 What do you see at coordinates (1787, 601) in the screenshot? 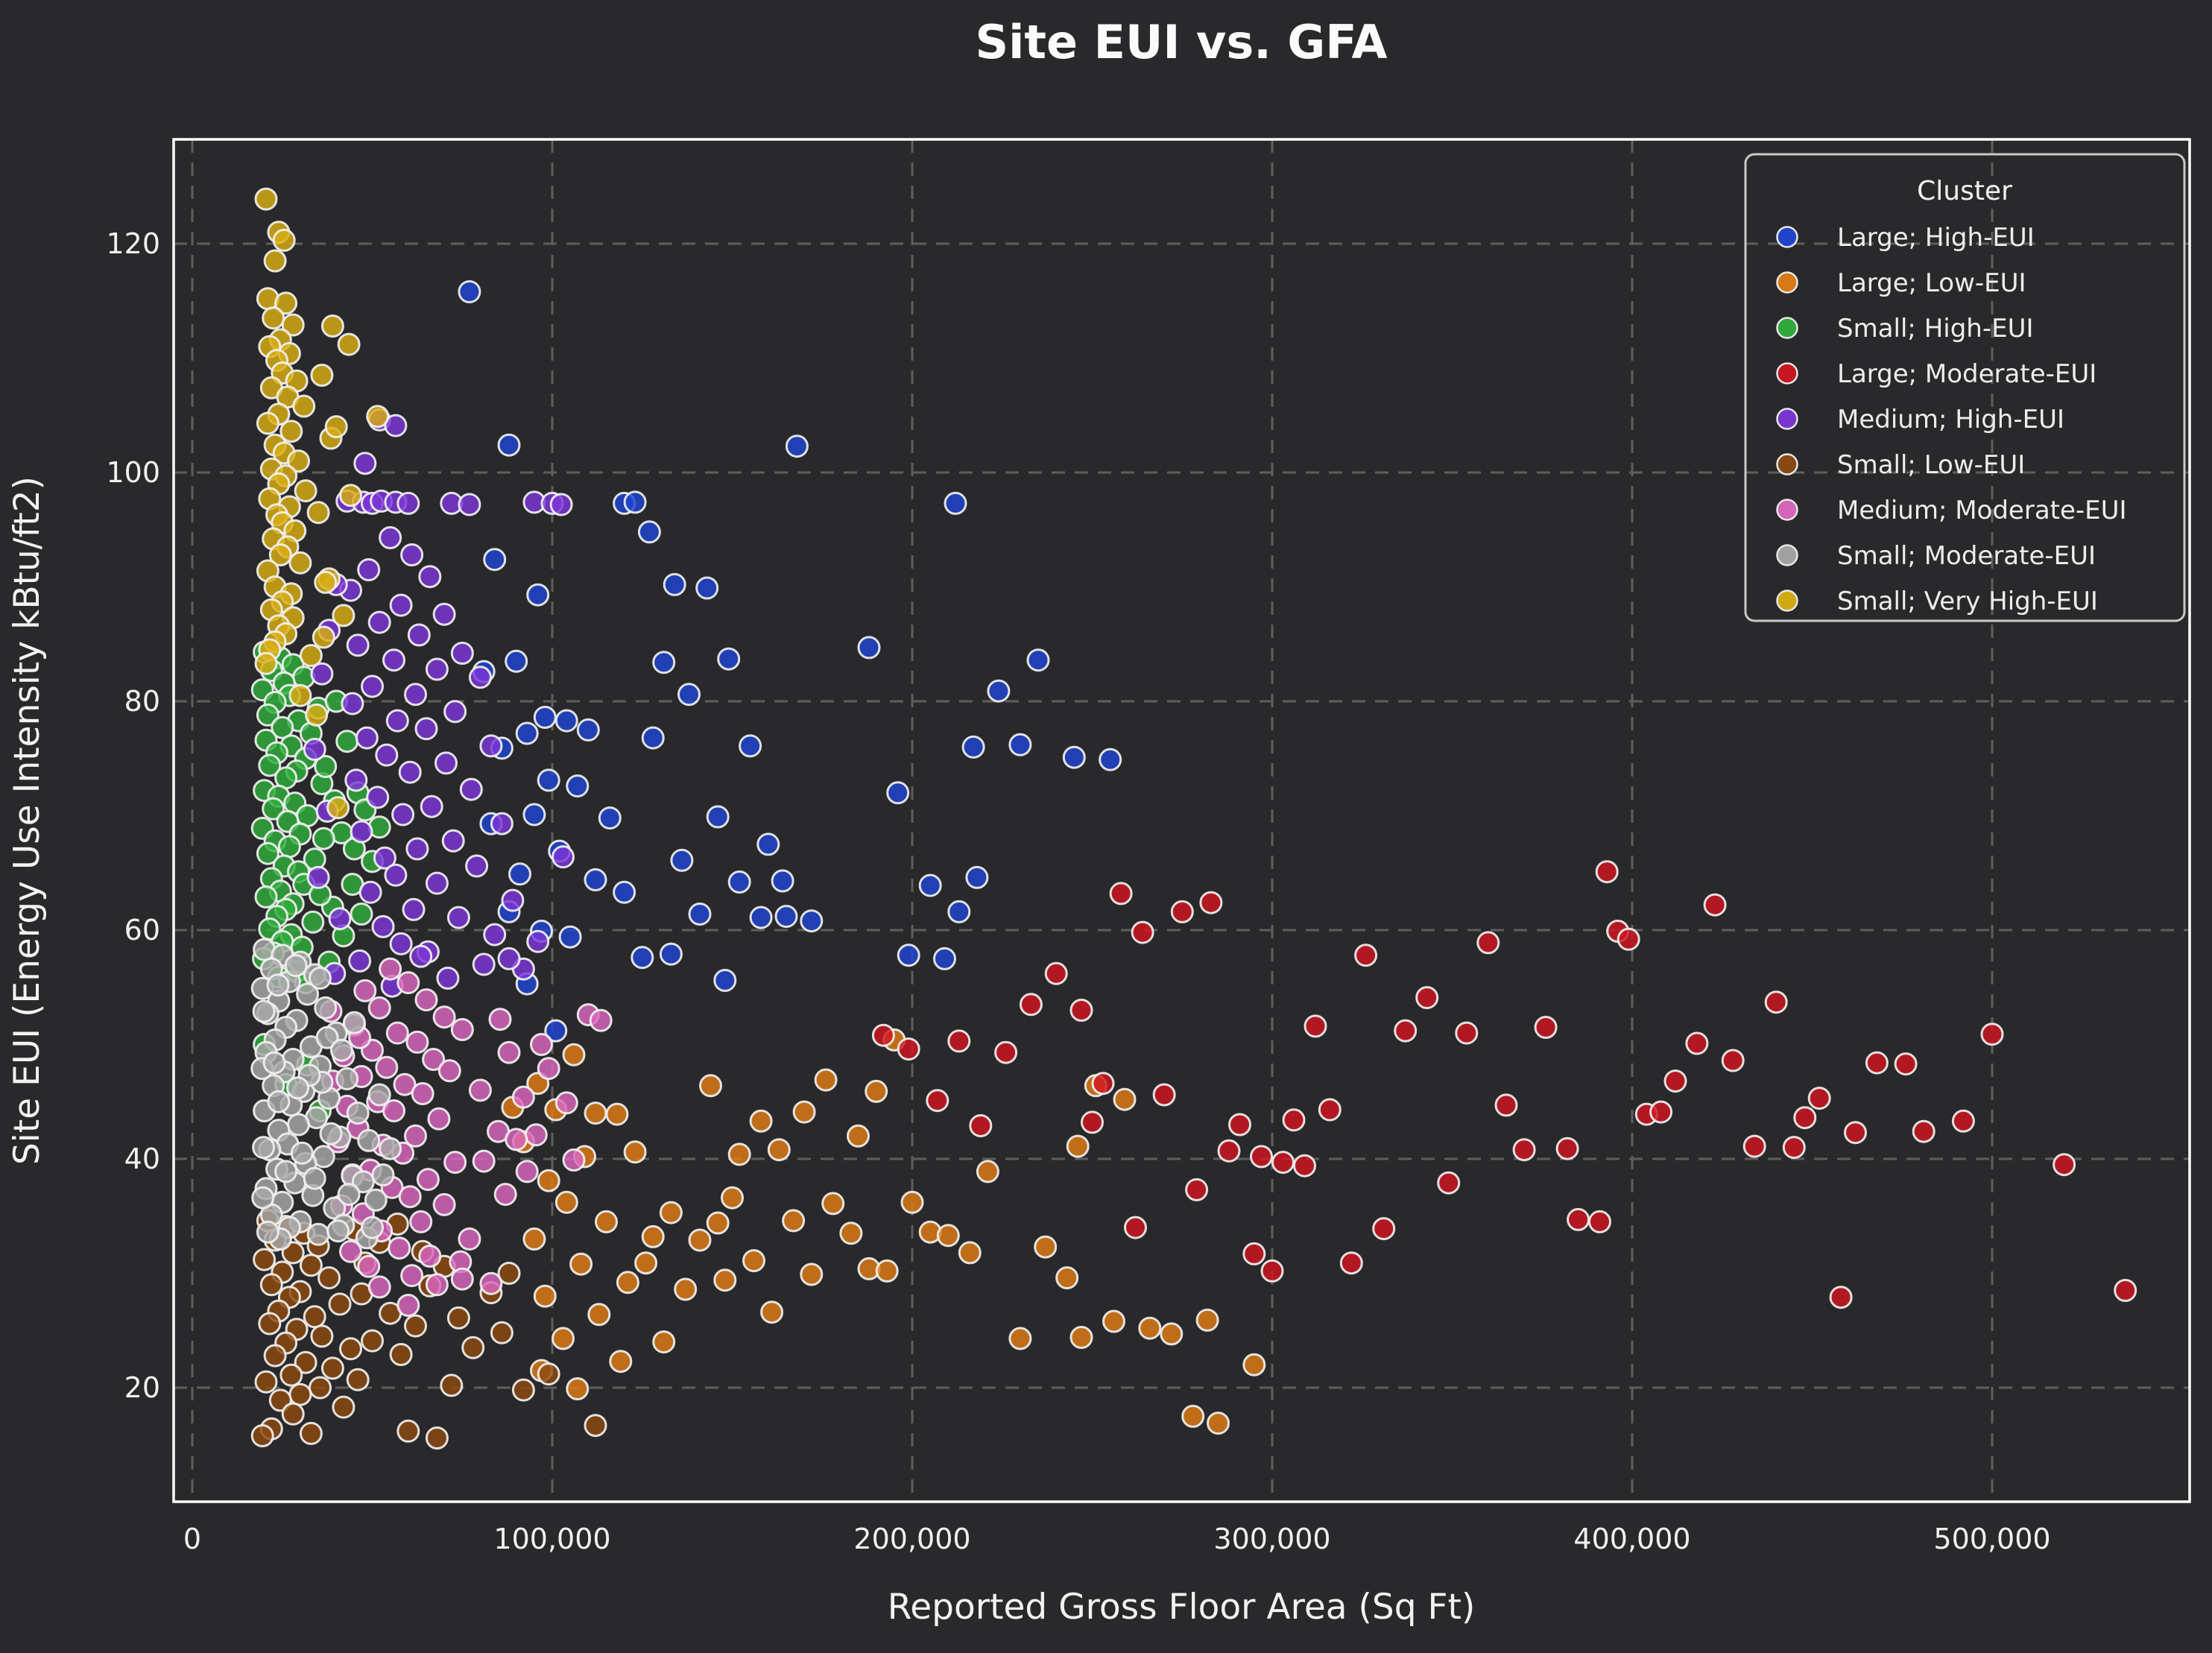
I see `legend-swatch` at bounding box center [1787, 601].